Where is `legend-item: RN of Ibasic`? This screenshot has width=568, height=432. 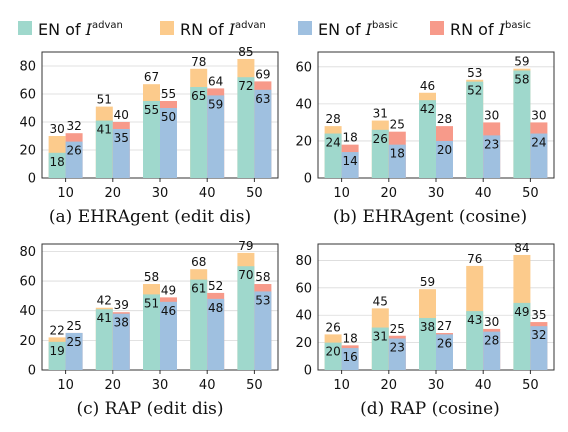 legend-item: RN of Ibasic is located at coordinates (480, 29).